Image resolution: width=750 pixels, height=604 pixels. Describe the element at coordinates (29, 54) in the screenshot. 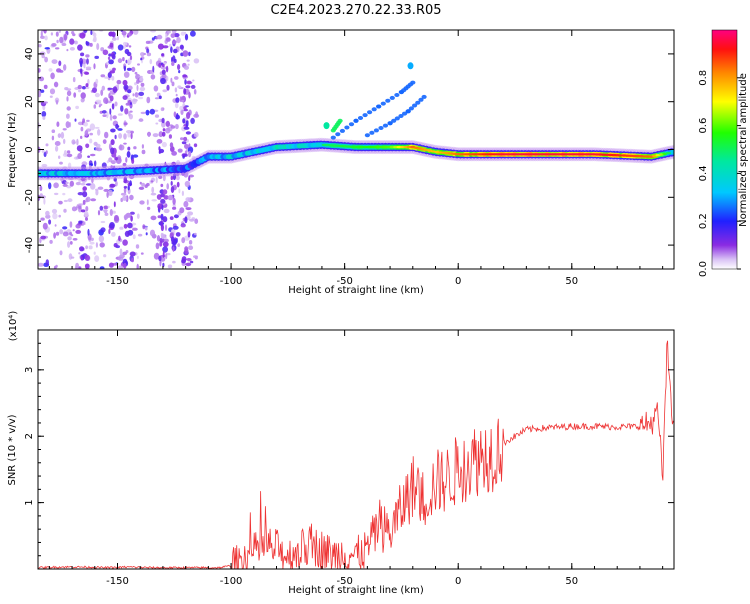

I see `y-tick-label: 40` at that location.